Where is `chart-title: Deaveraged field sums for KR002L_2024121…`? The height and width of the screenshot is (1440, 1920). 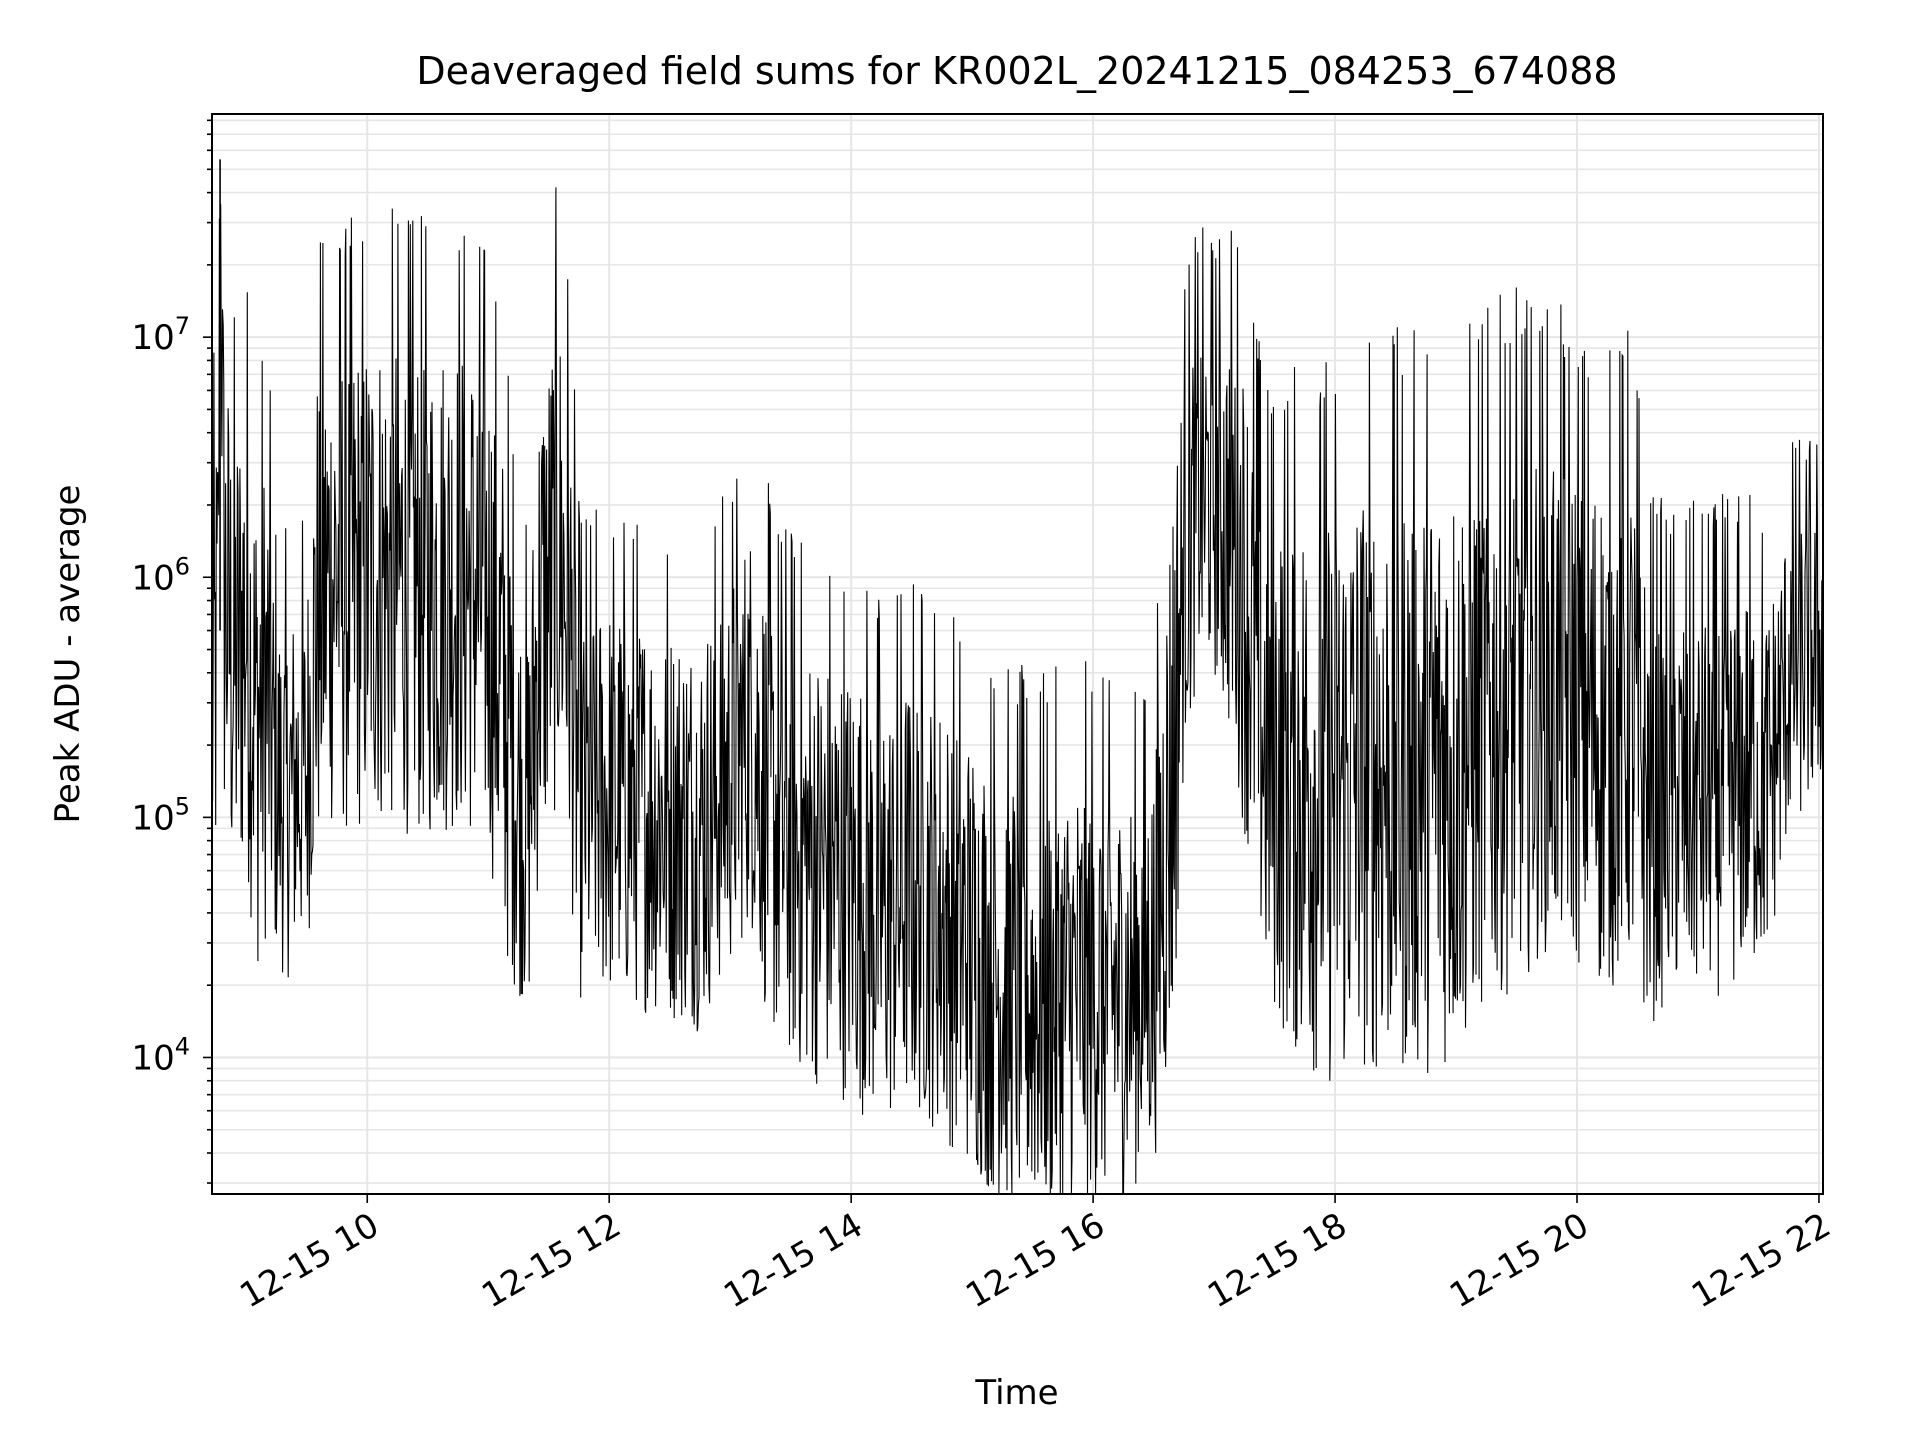 chart-title: Deaveraged field sums for KR002L_2024121… is located at coordinates (1016, 71).